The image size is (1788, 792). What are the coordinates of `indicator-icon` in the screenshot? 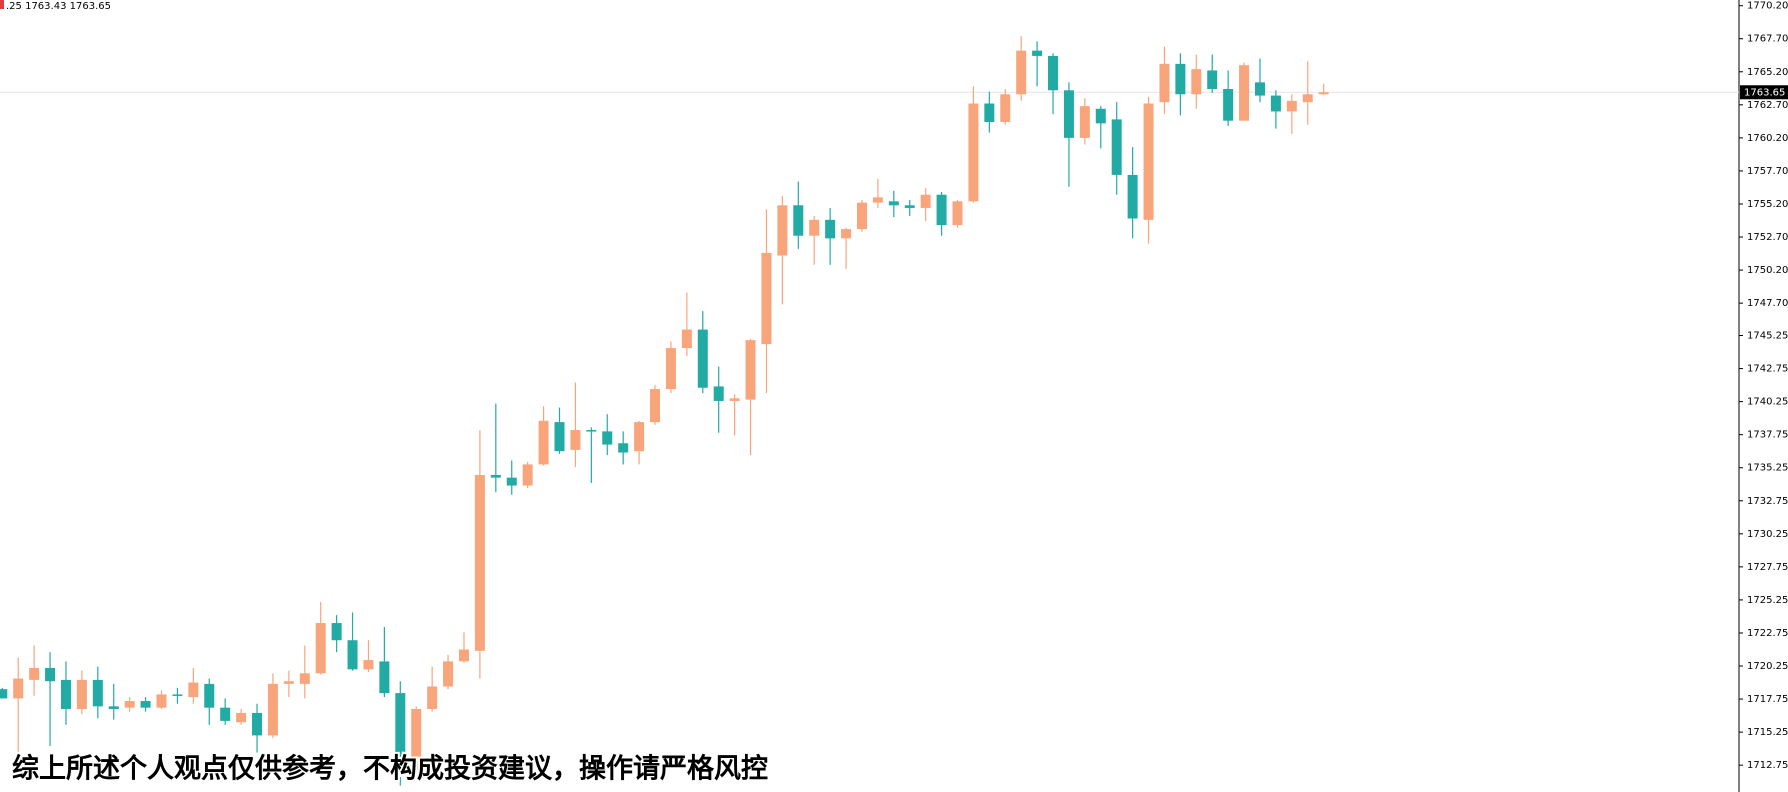 It's located at (2, 4).